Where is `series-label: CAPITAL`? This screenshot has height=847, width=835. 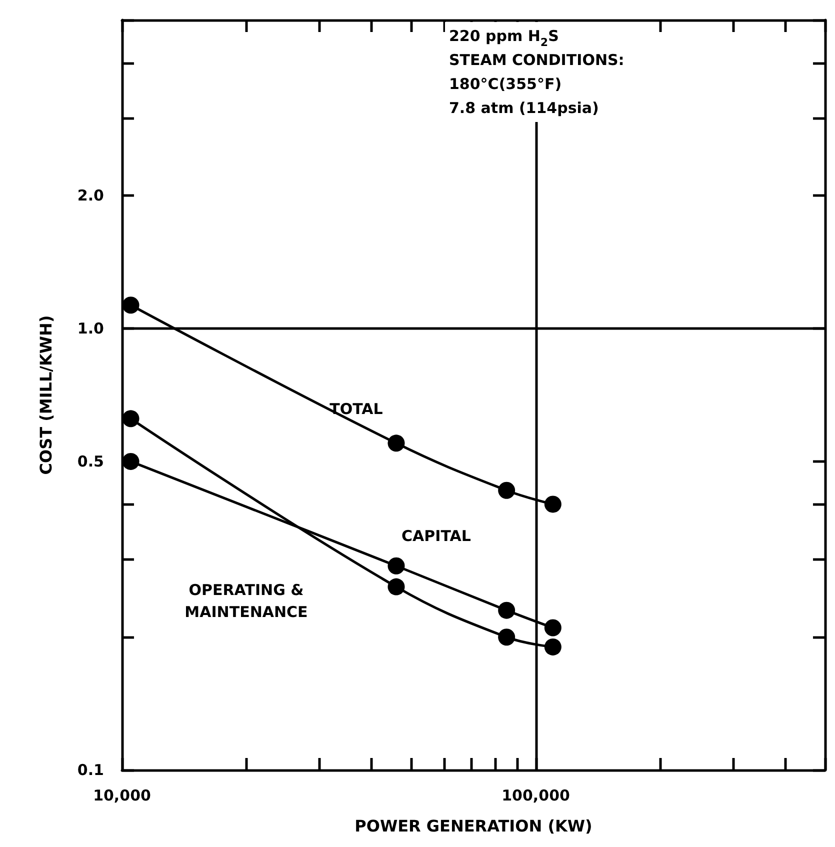
series-label: CAPITAL is located at coordinates (437, 535).